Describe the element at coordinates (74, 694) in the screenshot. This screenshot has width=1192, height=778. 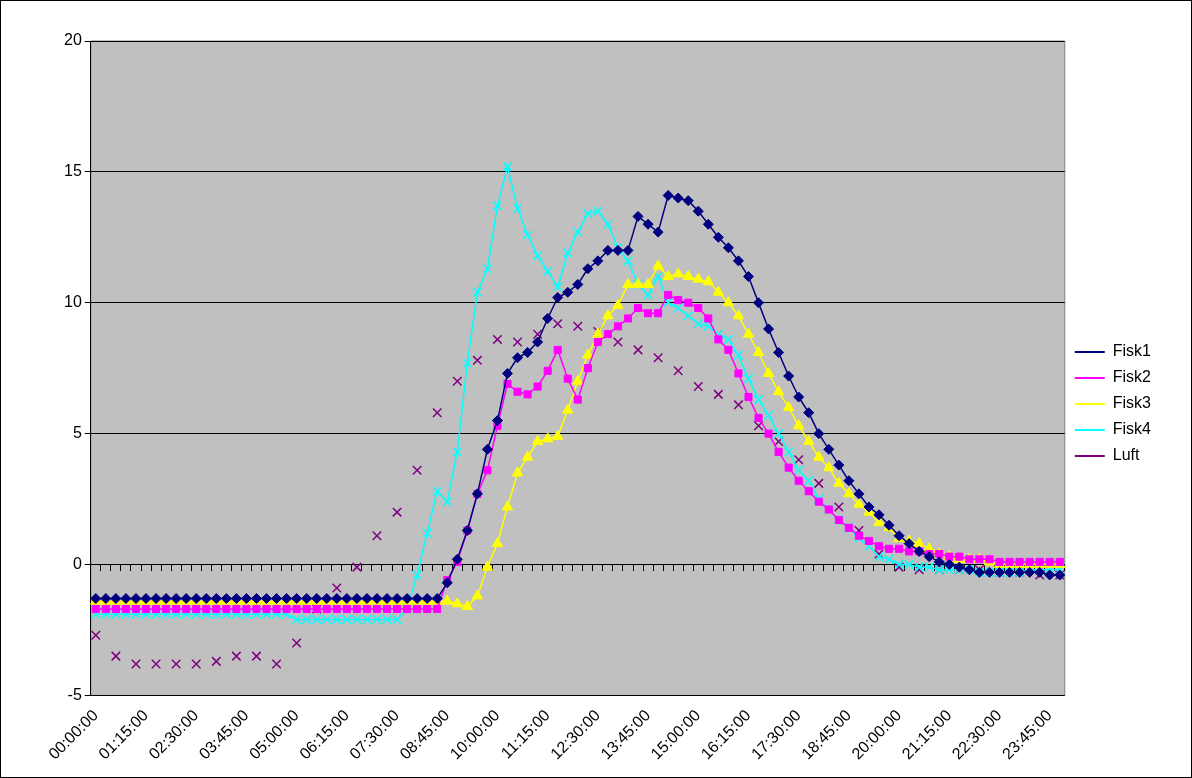
I see `y-tick-label: -5` at that location.